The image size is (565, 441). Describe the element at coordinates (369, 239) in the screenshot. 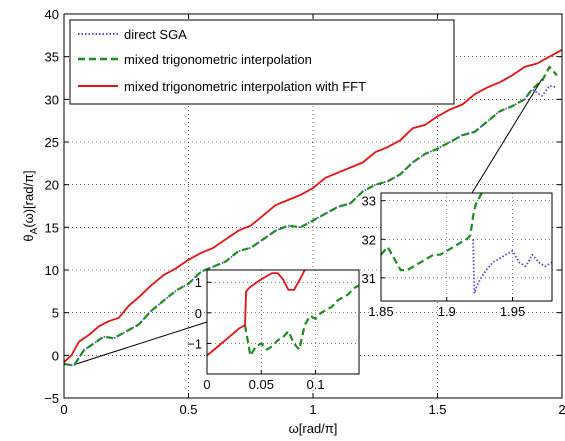

I see `inset-y-tick-label: 32` at that location.